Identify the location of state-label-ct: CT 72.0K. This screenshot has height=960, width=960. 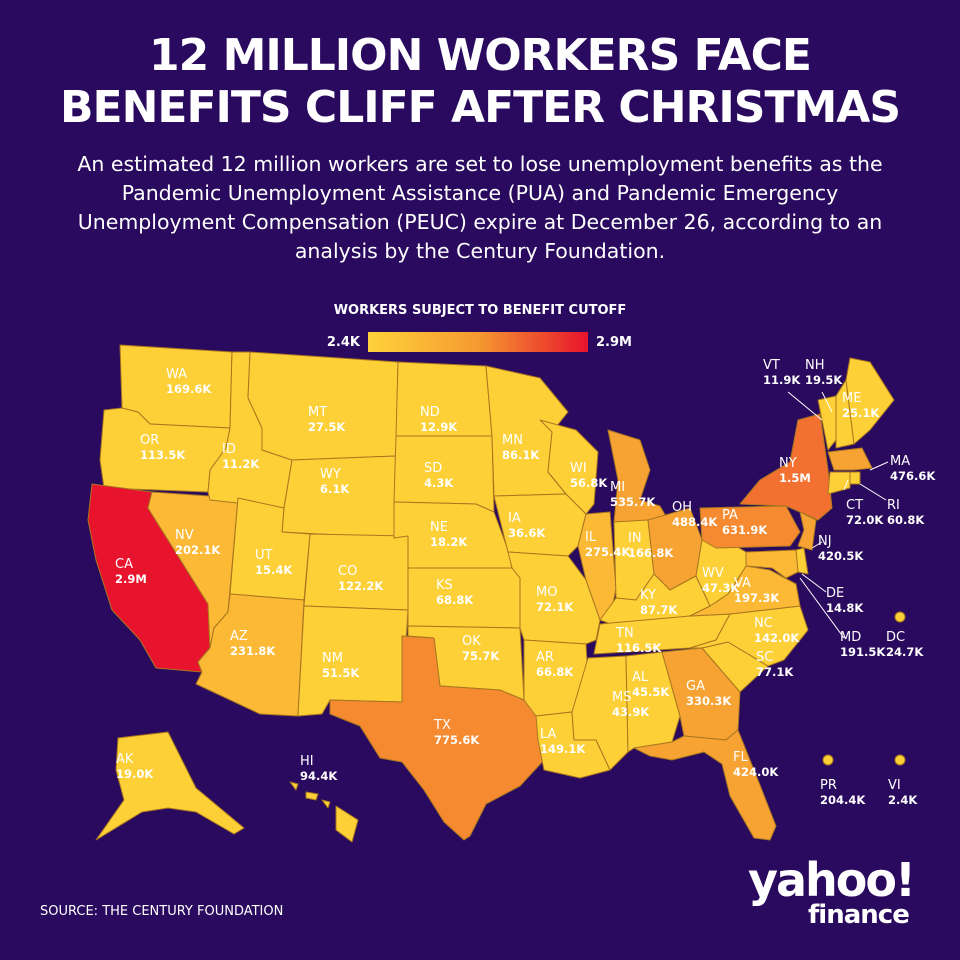
(864, 513).